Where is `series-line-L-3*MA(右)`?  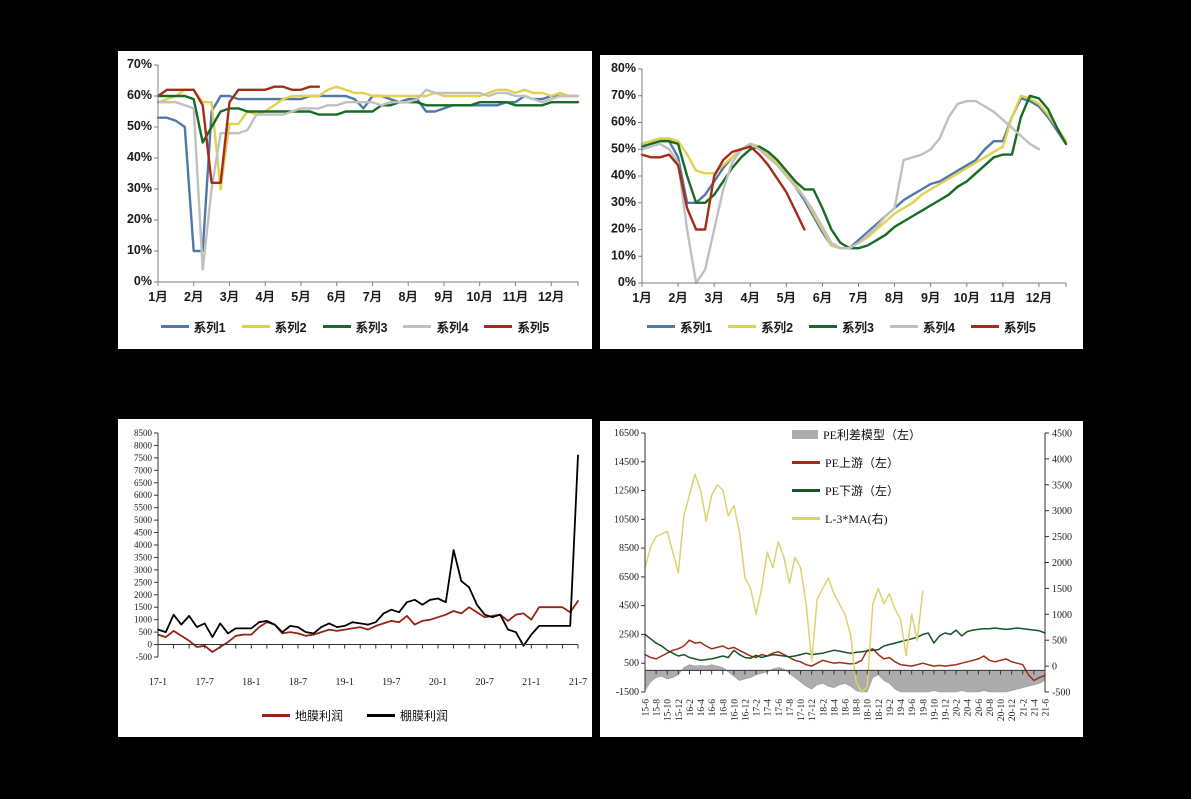 series-line-L-3*MA(右) is located at coordinates (784, 583).